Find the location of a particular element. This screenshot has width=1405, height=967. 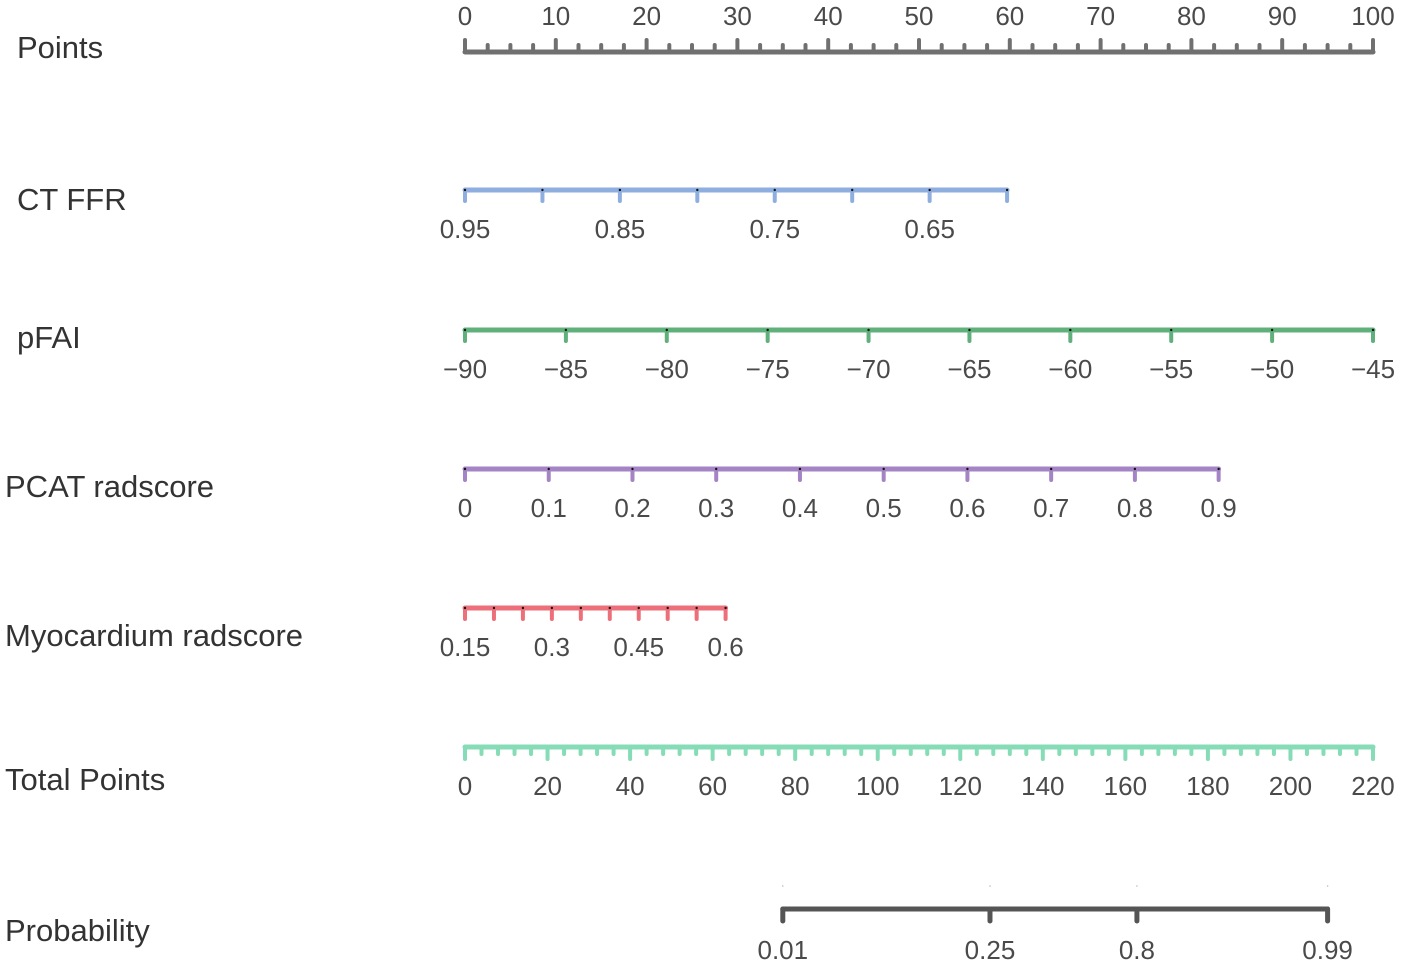

probability-tick-label: 0.8 is located at coordinates (1137, 950).